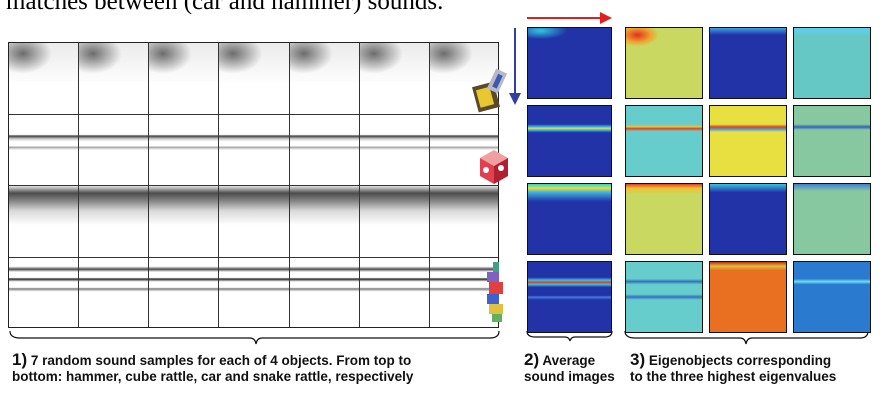 The image size is (883, 400). What do you see at coordinates (532, 359) in the screenshot?
I see `caption-2-number: 2)` at bounding box center [532, 359].